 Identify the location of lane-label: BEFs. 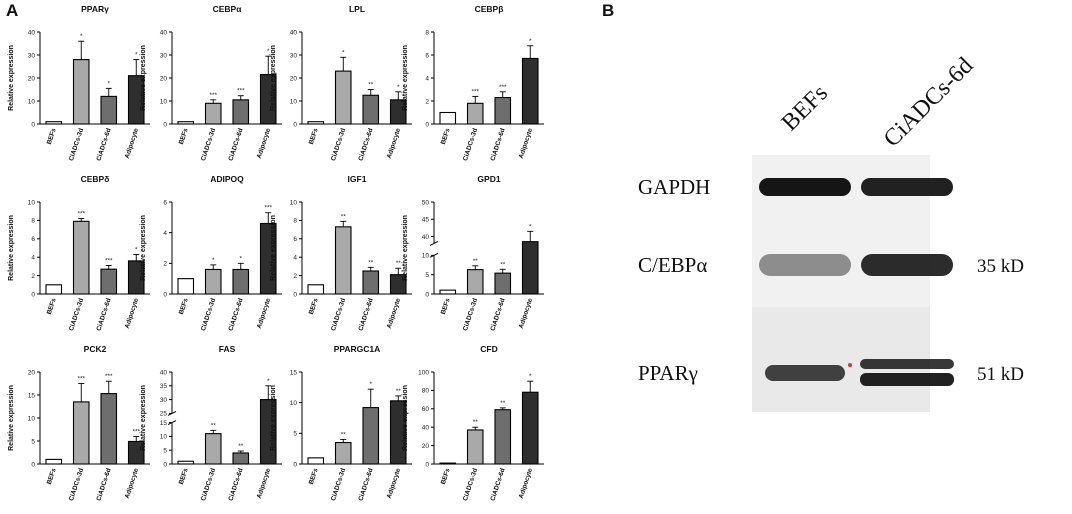
(805, 108).